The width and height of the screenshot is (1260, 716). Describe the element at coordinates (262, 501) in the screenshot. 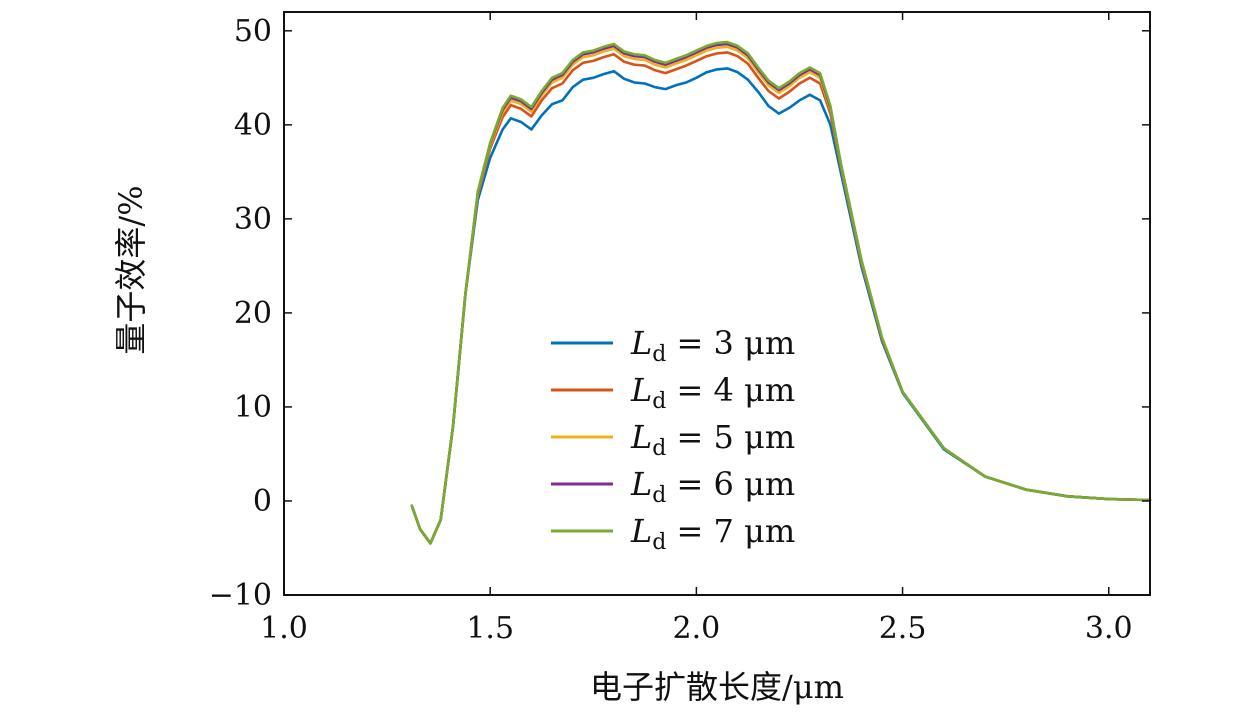

I see `y-tick-label: 0` at that location.